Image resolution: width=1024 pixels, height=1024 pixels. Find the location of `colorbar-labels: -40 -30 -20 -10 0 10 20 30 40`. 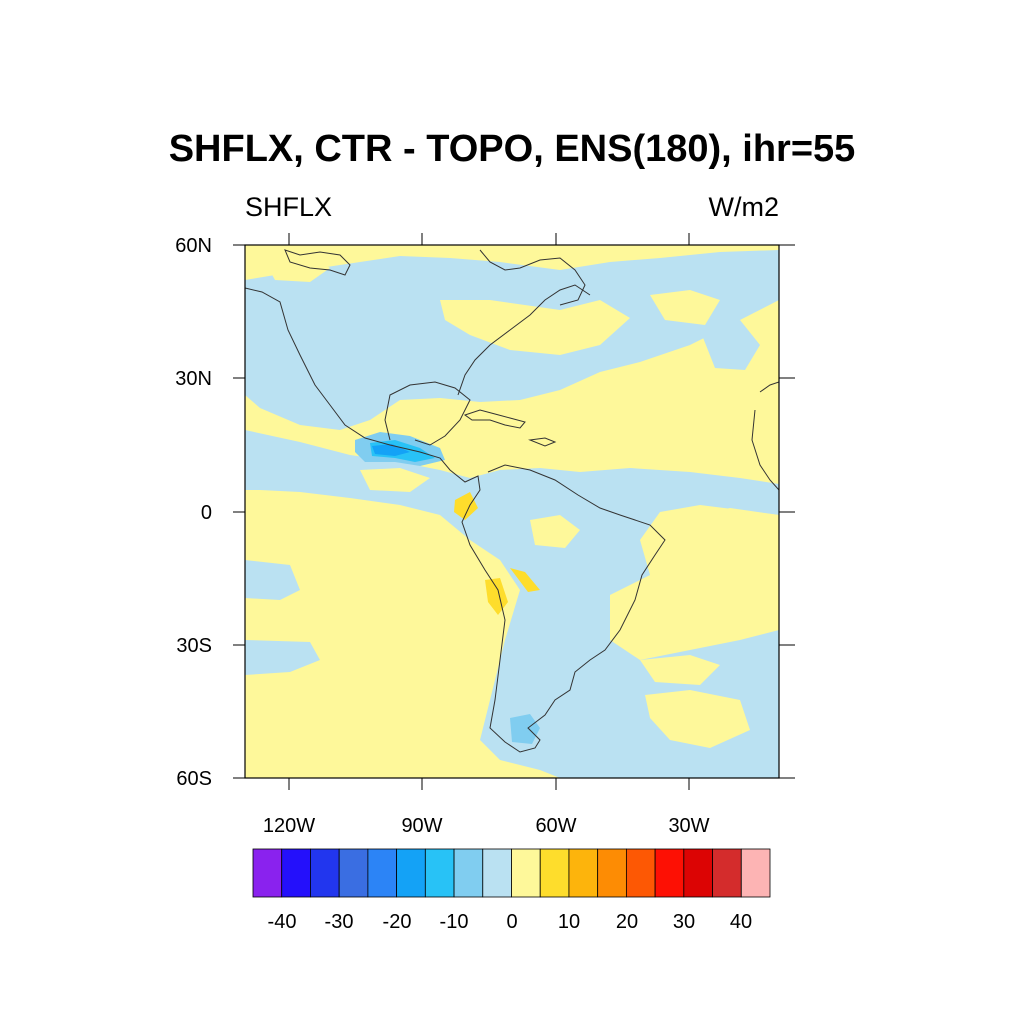

colorbar-labels: -40 -30 -20 -10 0 10 20 30 40 is located at coordinates (510, 922).